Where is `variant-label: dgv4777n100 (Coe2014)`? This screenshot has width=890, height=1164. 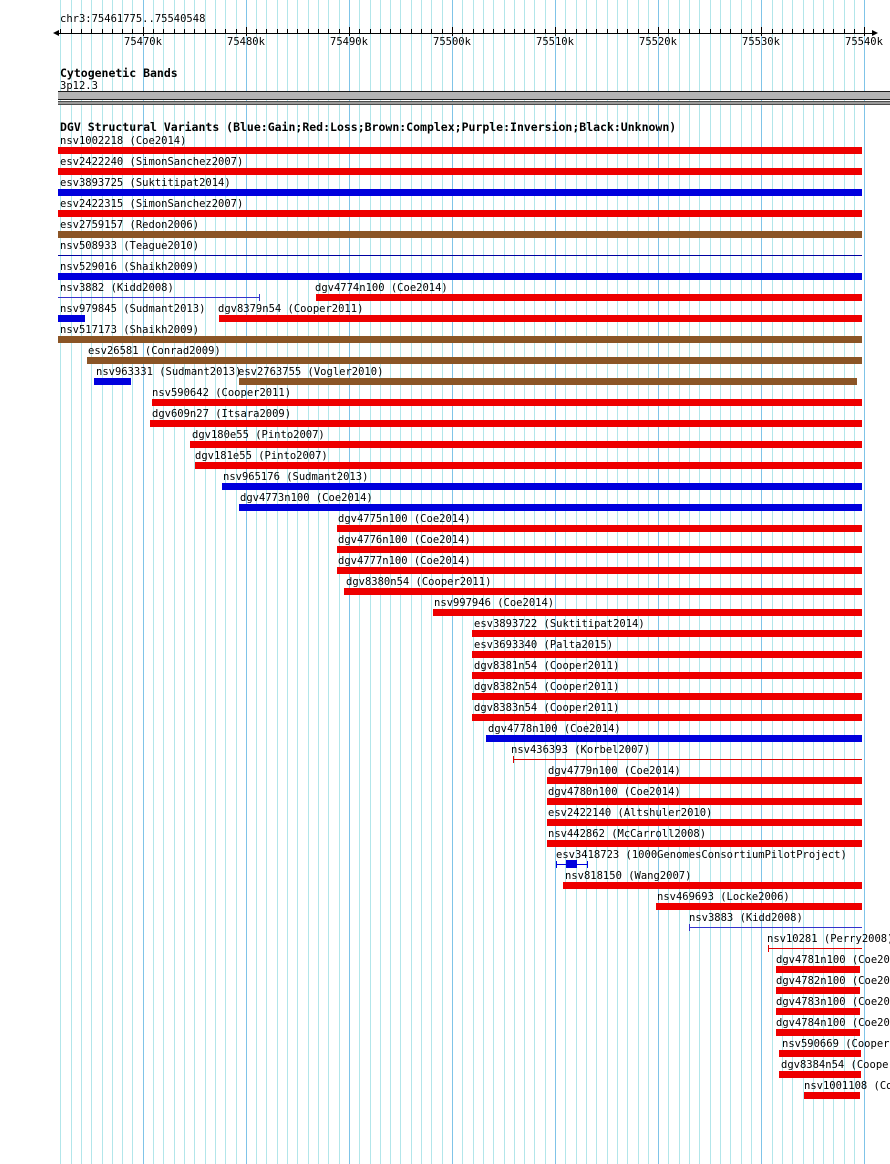 variant-label: dgv4777n100 (Coe2014) is located at coordinates (404, 561).